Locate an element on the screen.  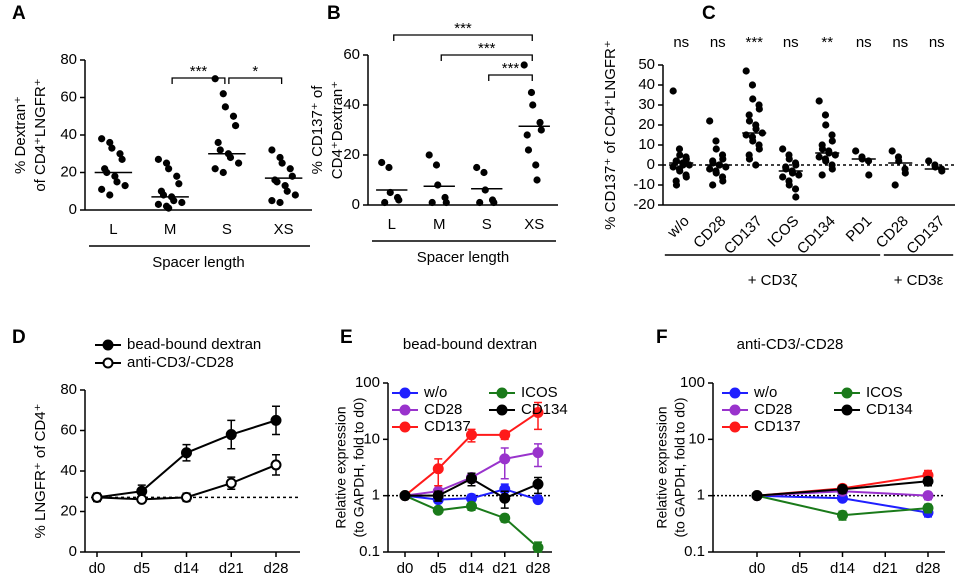
y-tick-label: 60 is located at coordinates (351, 54).